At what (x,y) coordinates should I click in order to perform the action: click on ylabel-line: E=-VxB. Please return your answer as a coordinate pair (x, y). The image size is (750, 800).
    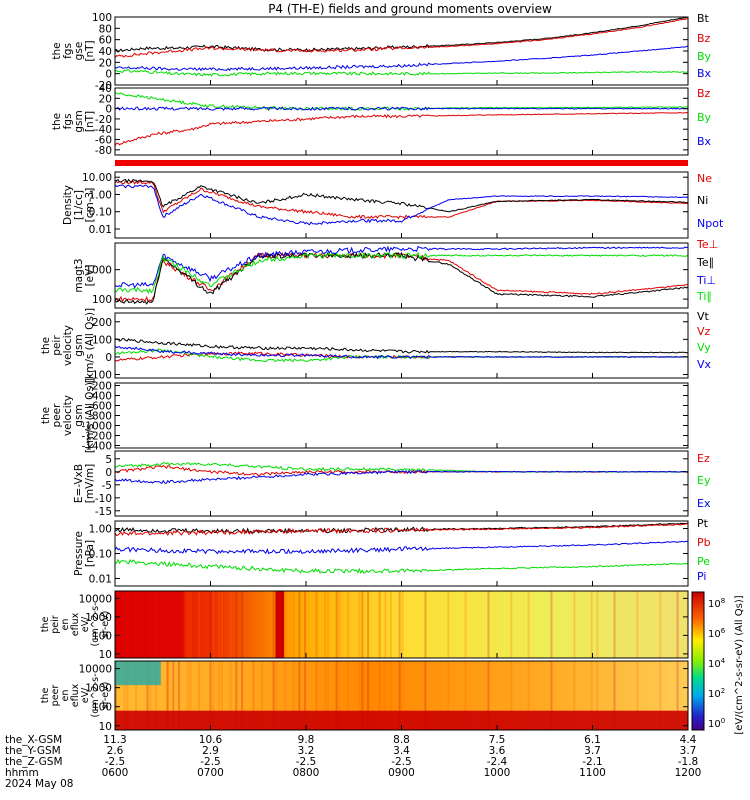
    Looking at the image, I should click on (79, 483).